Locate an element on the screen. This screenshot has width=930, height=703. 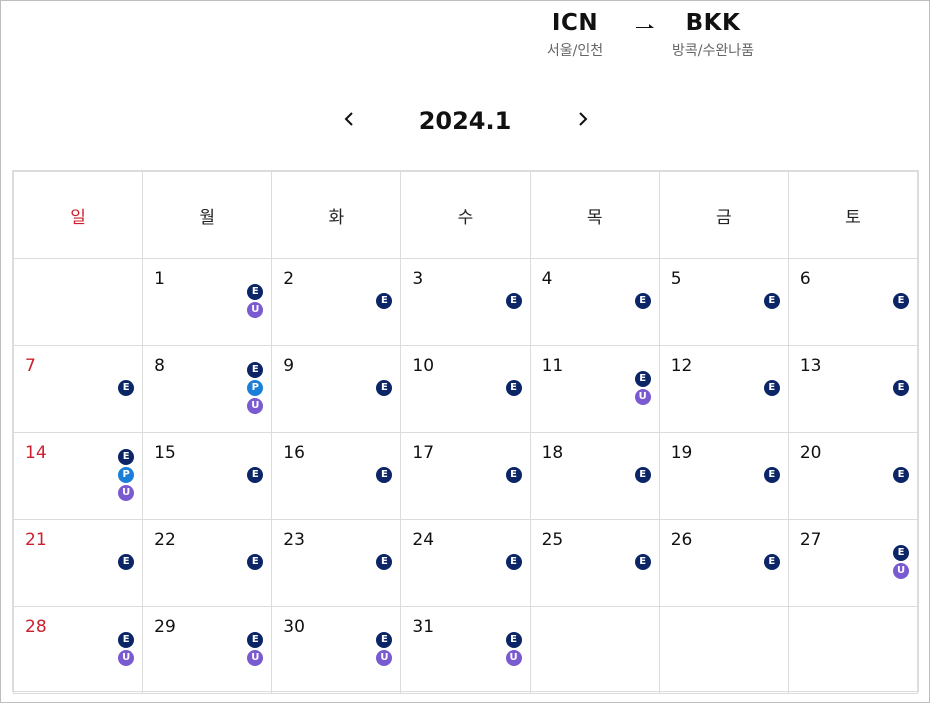
day-cell: 29 E U is located at coordinates (207, 650).